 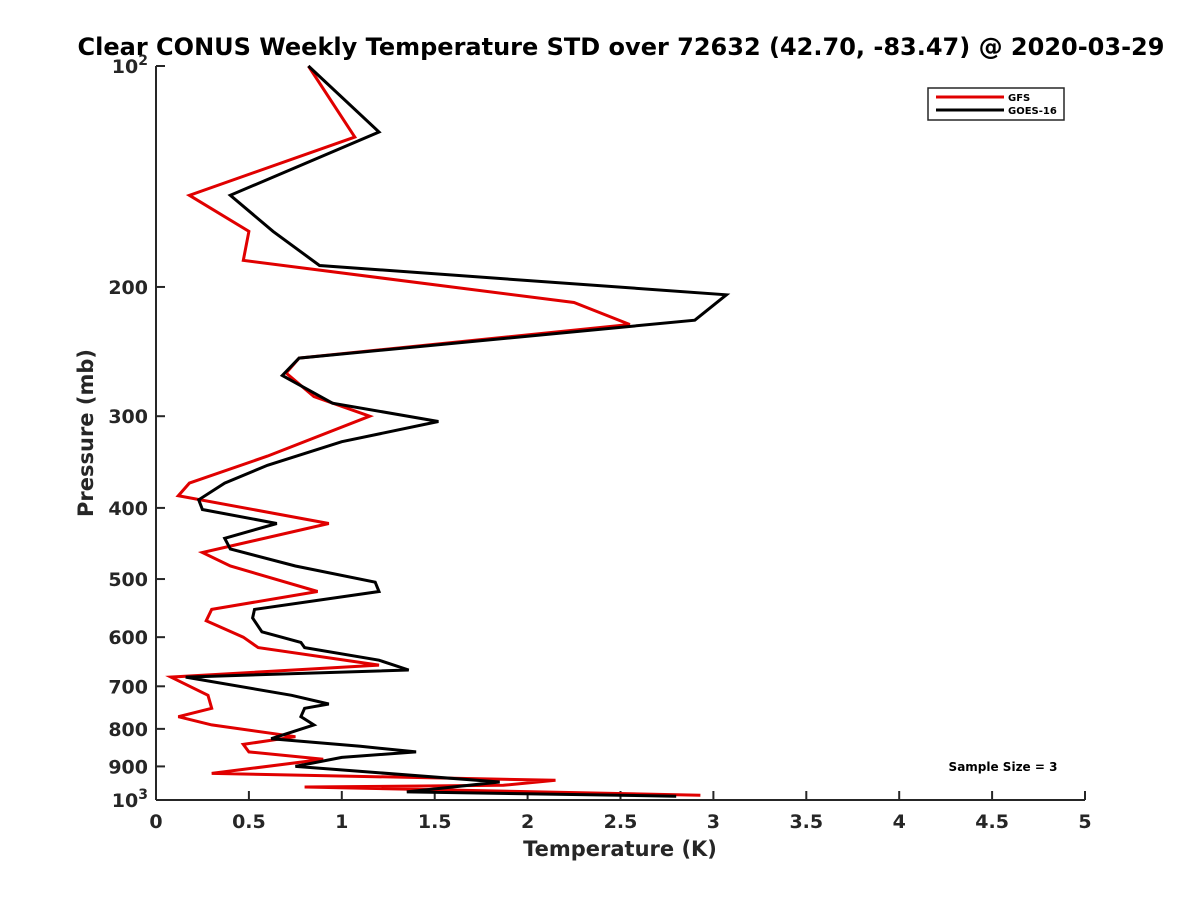 I want to click on y-tick-label: 400, so click(x=128, y=509).